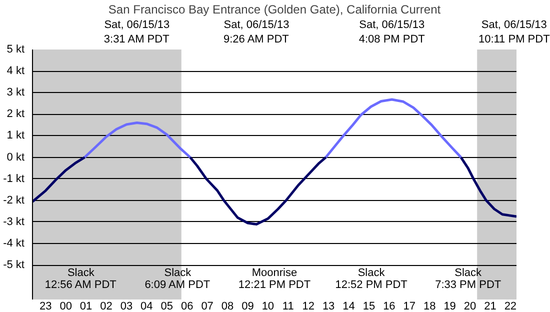  What do you see at coordinates (256, 32) in the screenshot?
I see `x2-tick-label: Sat, 06/15/13 9:26 AM PDT` at bounding box center [256, 32].